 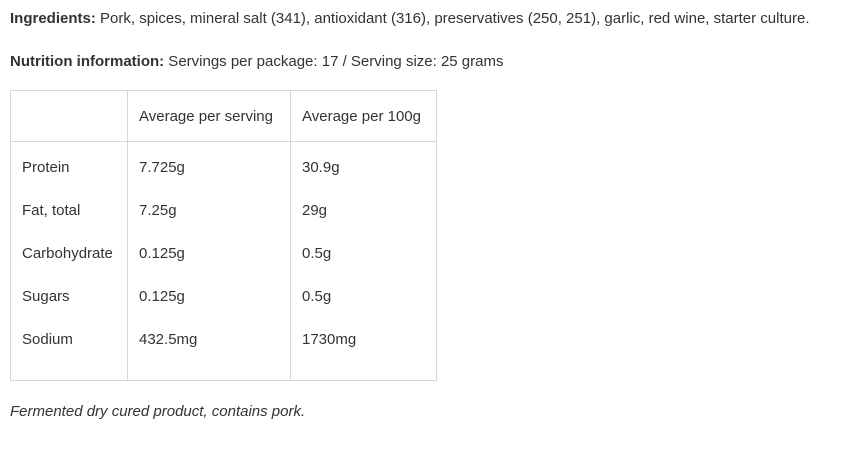 What do you see at coordinates (209, 116) in the screenshot?
I see `header-per-serving: Average per serving` at bounding box center [209, 116].